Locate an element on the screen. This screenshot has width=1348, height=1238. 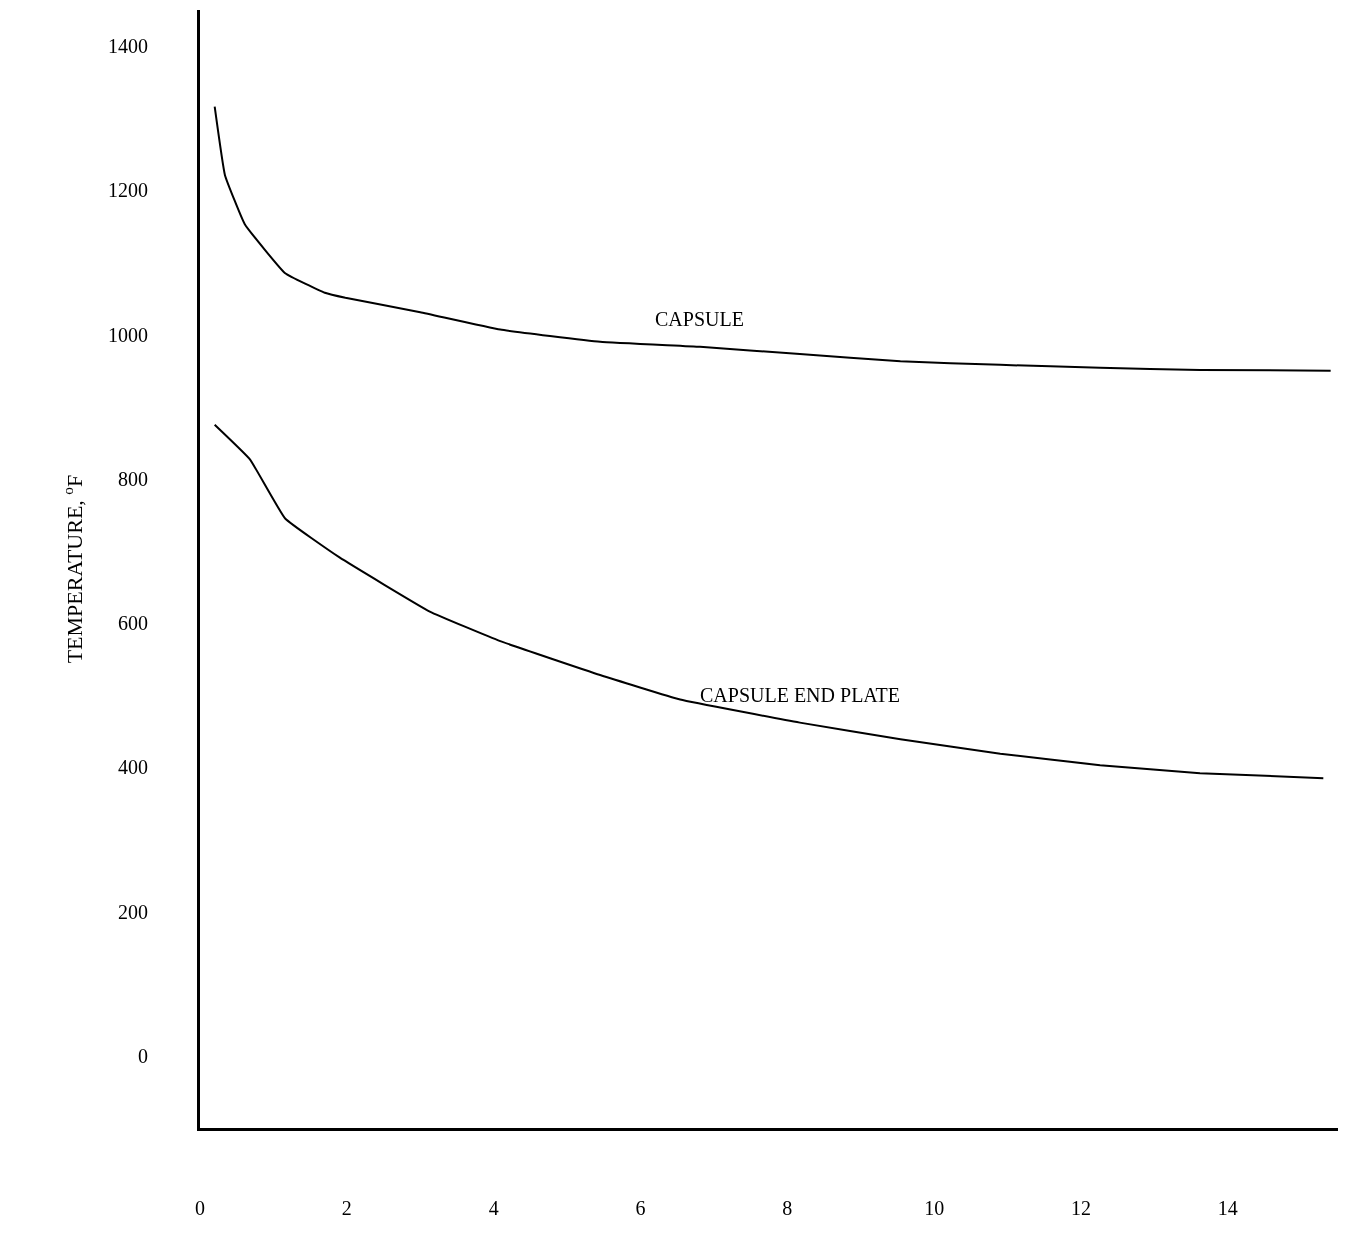
y-tick-label: 1200 is located at coordinates (128, 190).